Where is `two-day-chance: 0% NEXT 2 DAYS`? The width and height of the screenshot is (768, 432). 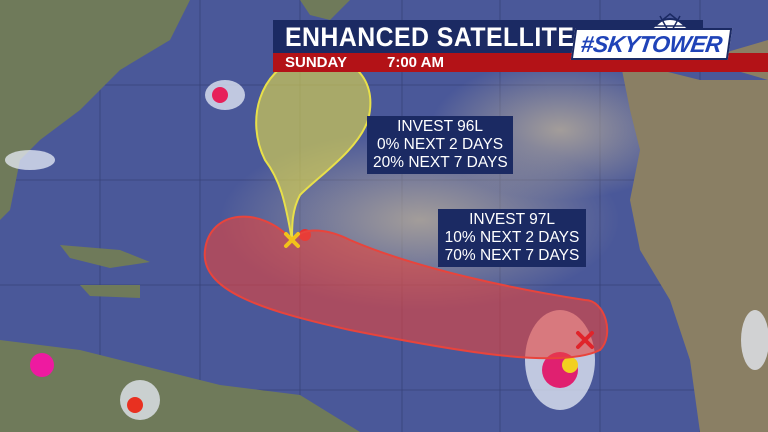 two-day-chance: 0% NEXT 2 DAYS is located at coordinates (440, 144).